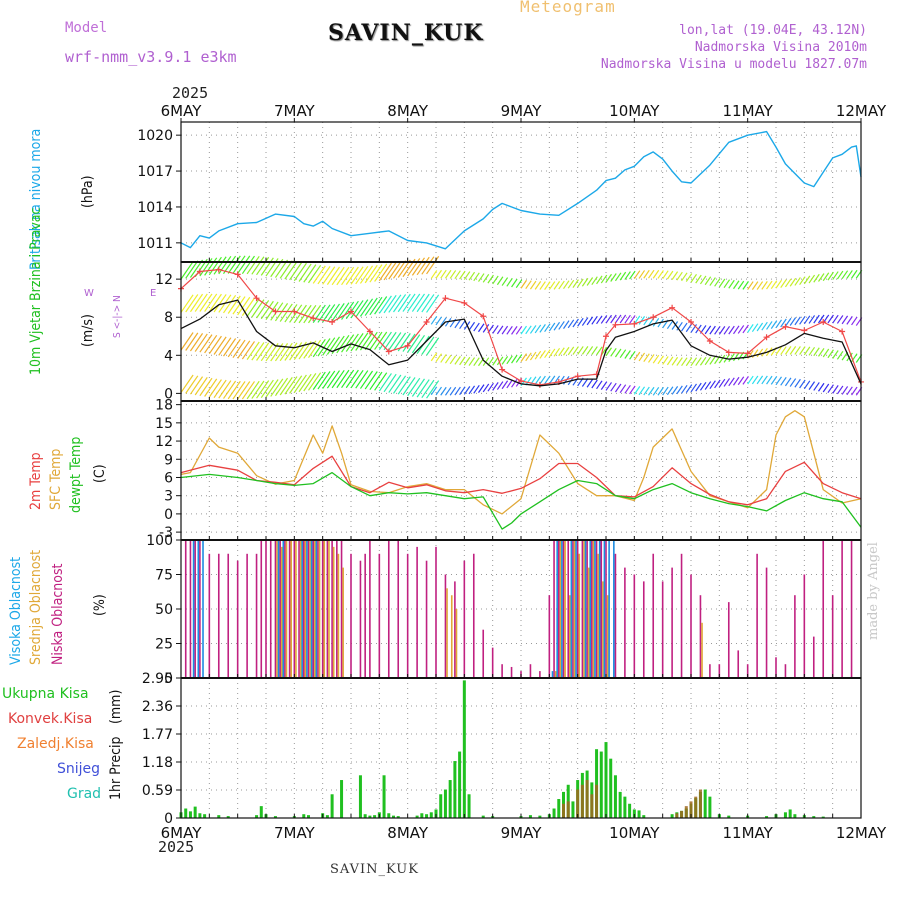 The image size is (900, 900). Describe the element at coordinates (164, 645) in the screenshot. I see `y-tick-label: 25` at that location.